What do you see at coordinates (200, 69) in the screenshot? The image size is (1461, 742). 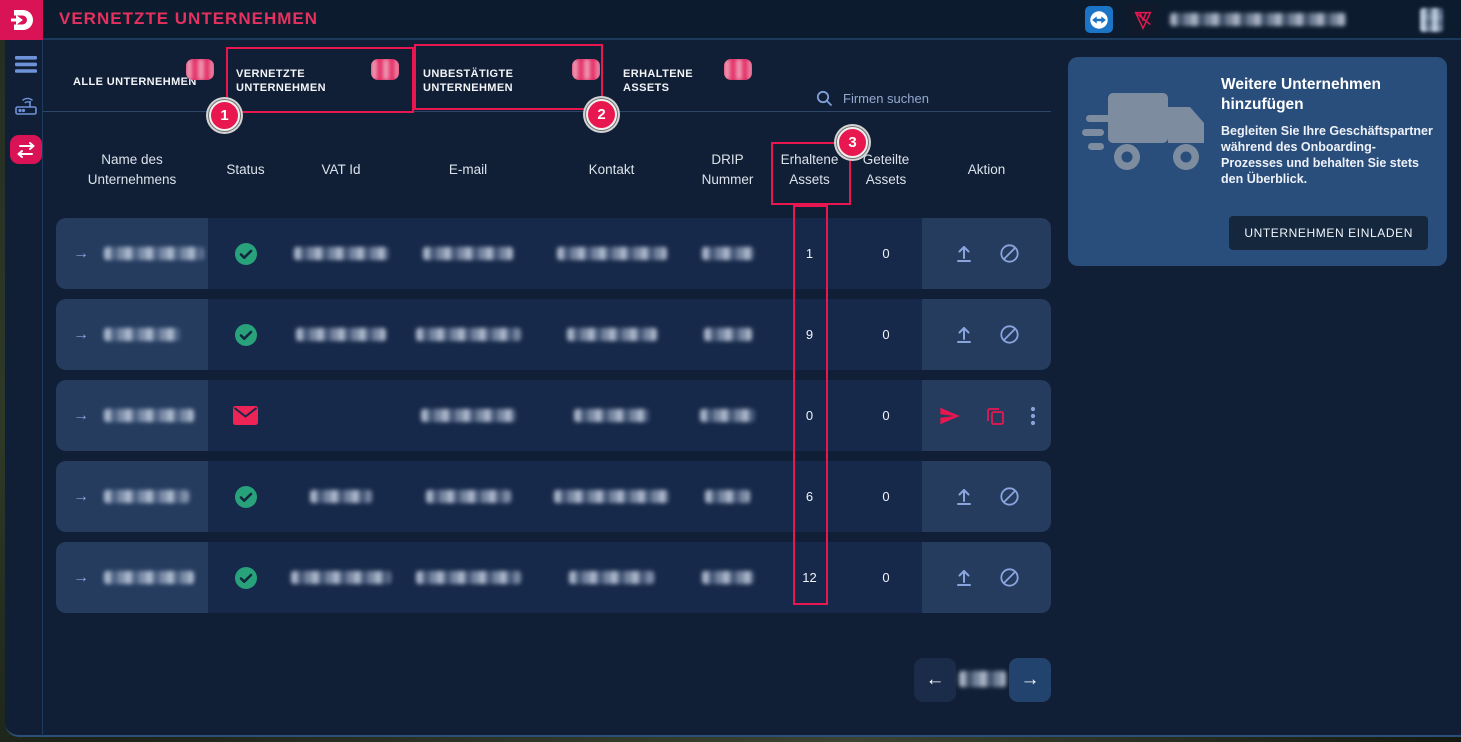 I see `tab-alle-unternehmen-count-badge` at bounding box center [200, 69].